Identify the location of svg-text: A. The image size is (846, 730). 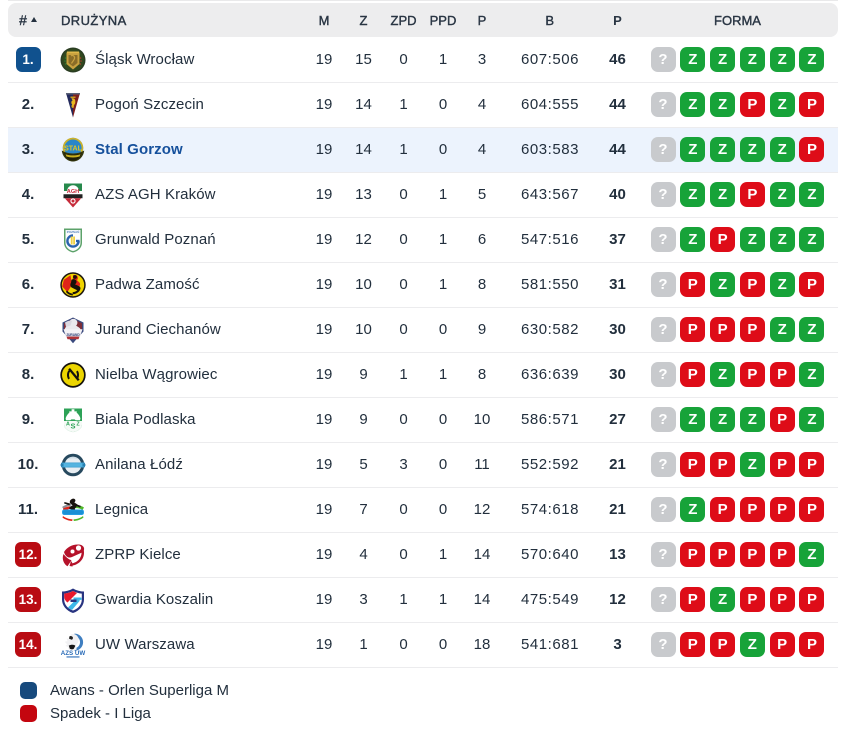
(68, 424).